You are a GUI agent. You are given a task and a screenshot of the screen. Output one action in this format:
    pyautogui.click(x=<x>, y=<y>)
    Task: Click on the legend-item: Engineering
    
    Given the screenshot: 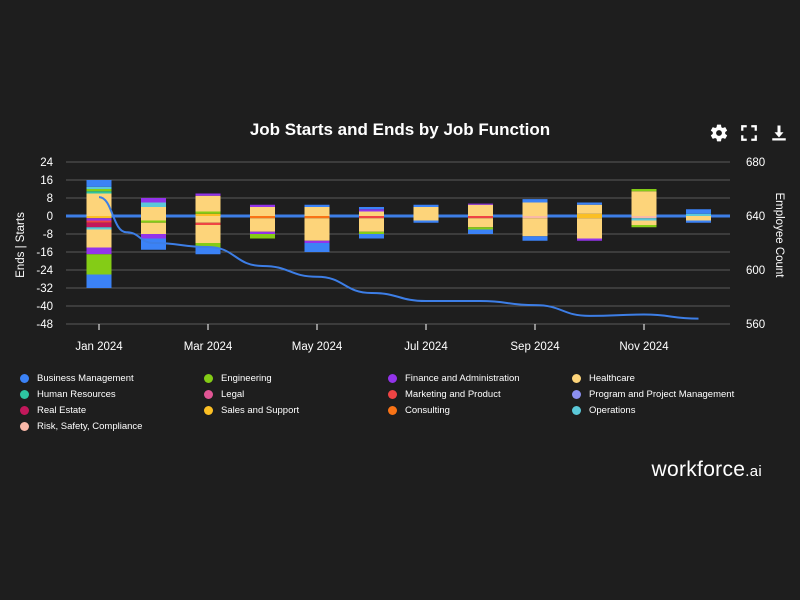 What is the action you would take?
    pyautogui.click(x=238, y=378)
    